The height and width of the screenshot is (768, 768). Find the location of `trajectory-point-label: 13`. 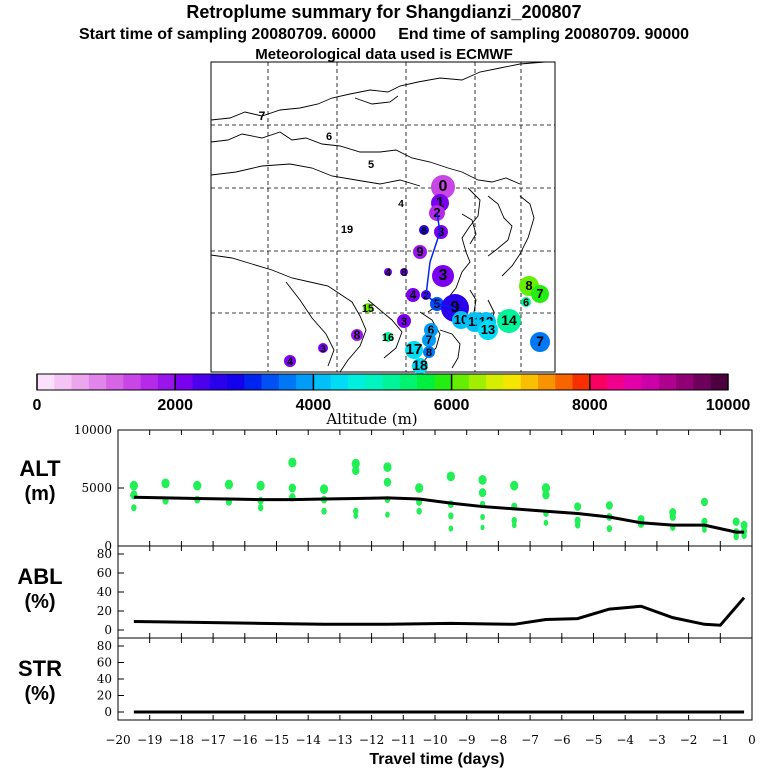

trajectory-point-label: 13 is located at coordinates (488, 329).